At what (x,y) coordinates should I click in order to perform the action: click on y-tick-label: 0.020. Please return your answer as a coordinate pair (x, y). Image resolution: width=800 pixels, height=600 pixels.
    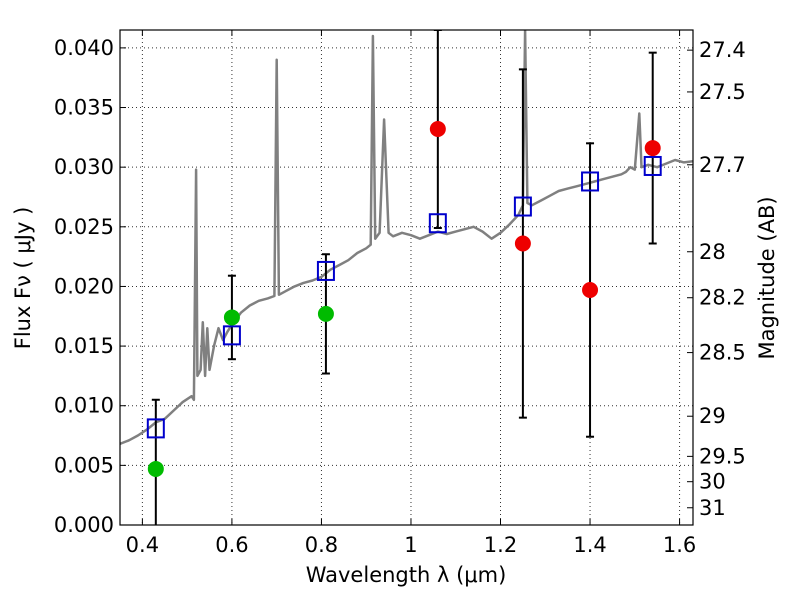
    Looking at the image, I should click on (84, 286).